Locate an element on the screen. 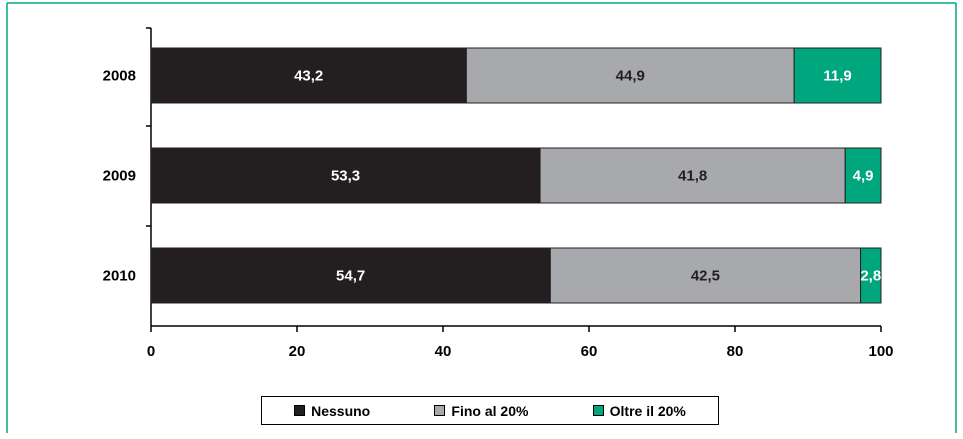 The image size is (963, 439). x-tick-label: 100 is located at coordinates (880, 351).